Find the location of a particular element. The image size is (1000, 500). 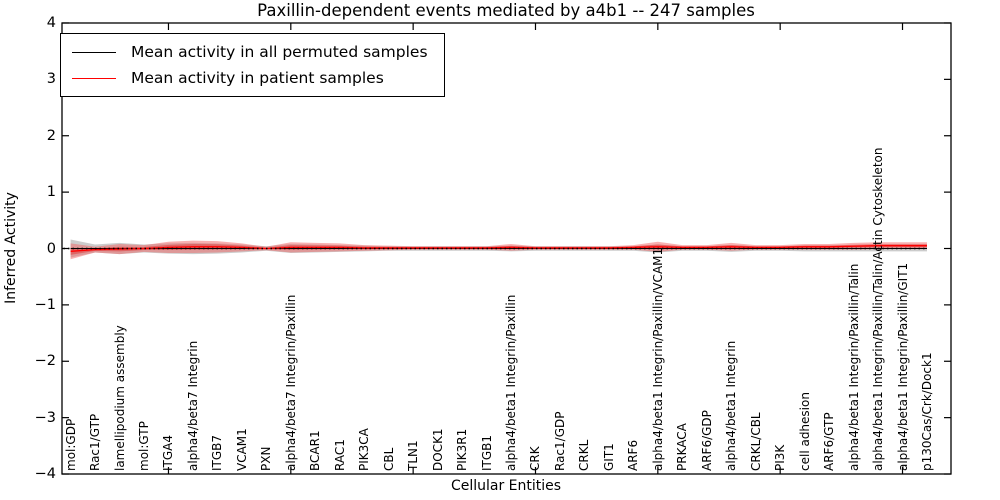

y-tick-label: −1 is located at coordinates (45, 304).